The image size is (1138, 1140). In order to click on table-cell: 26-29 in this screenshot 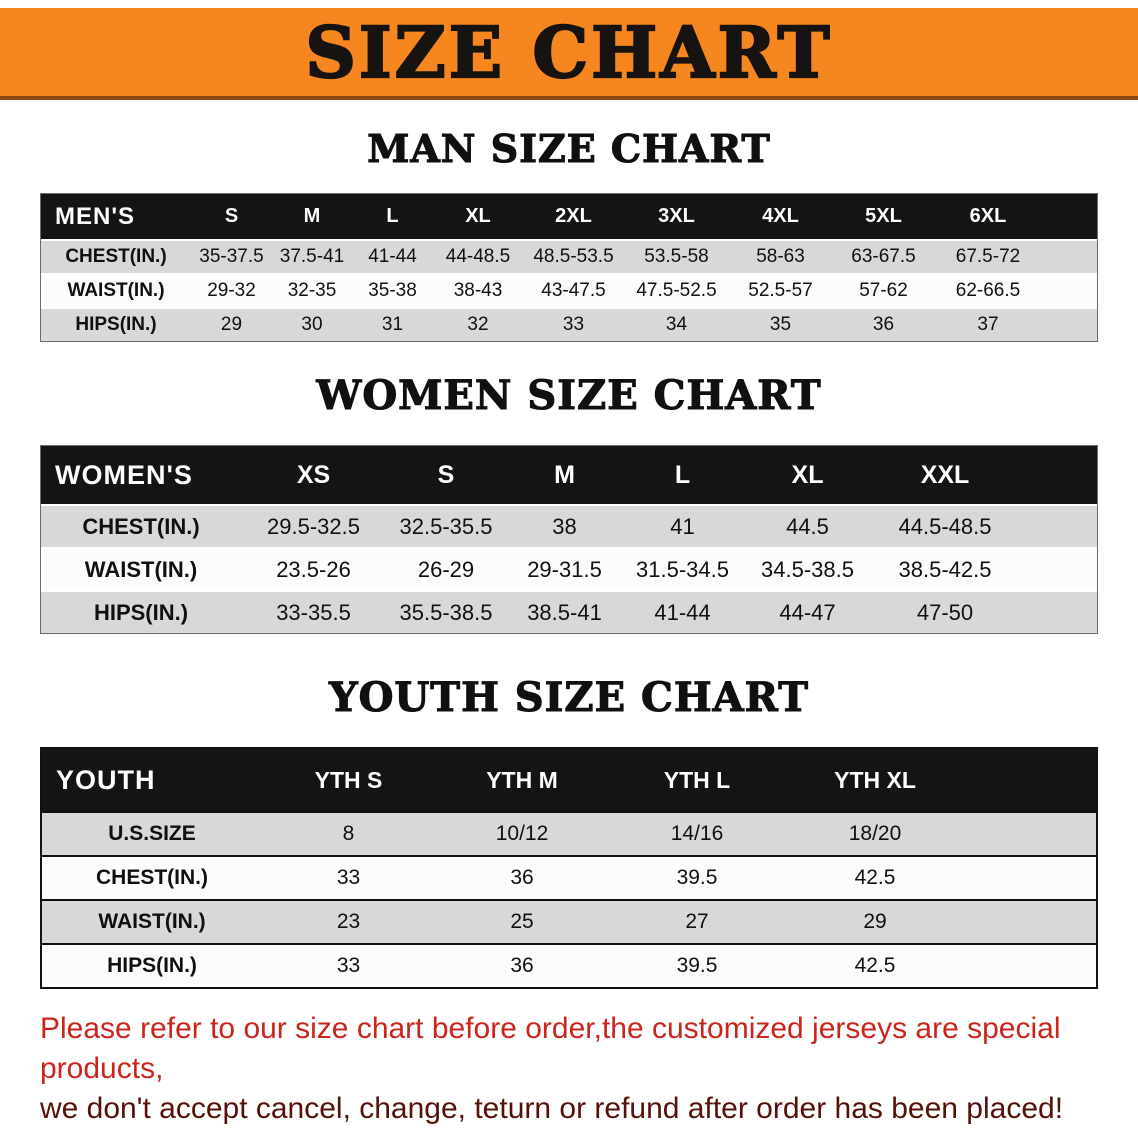, I will do `click(446, 569)`.